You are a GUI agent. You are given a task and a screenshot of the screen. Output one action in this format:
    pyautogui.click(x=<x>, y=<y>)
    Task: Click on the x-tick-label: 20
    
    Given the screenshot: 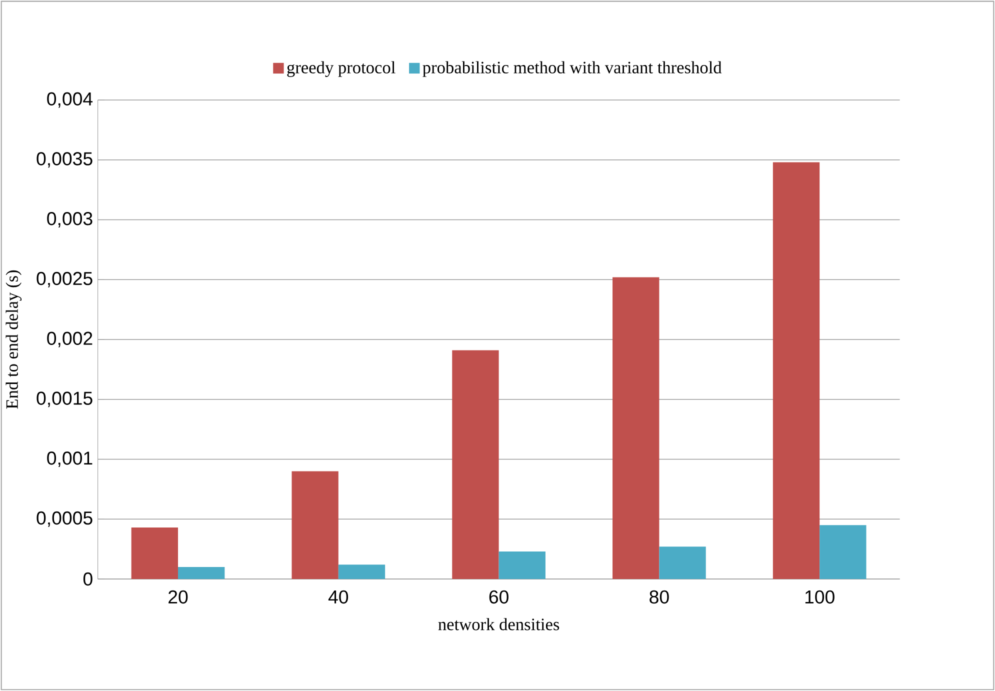 What is the action you would take?
    pyautogui.click(x=178, y=597)
    